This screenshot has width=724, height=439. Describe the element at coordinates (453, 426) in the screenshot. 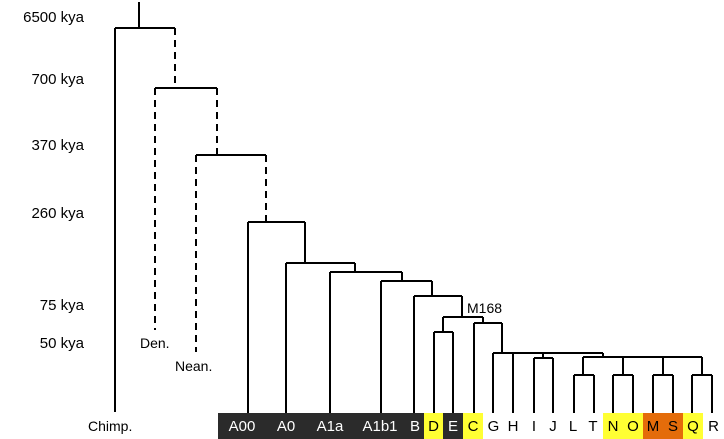

I see `haplogroup-e: E` at that location.